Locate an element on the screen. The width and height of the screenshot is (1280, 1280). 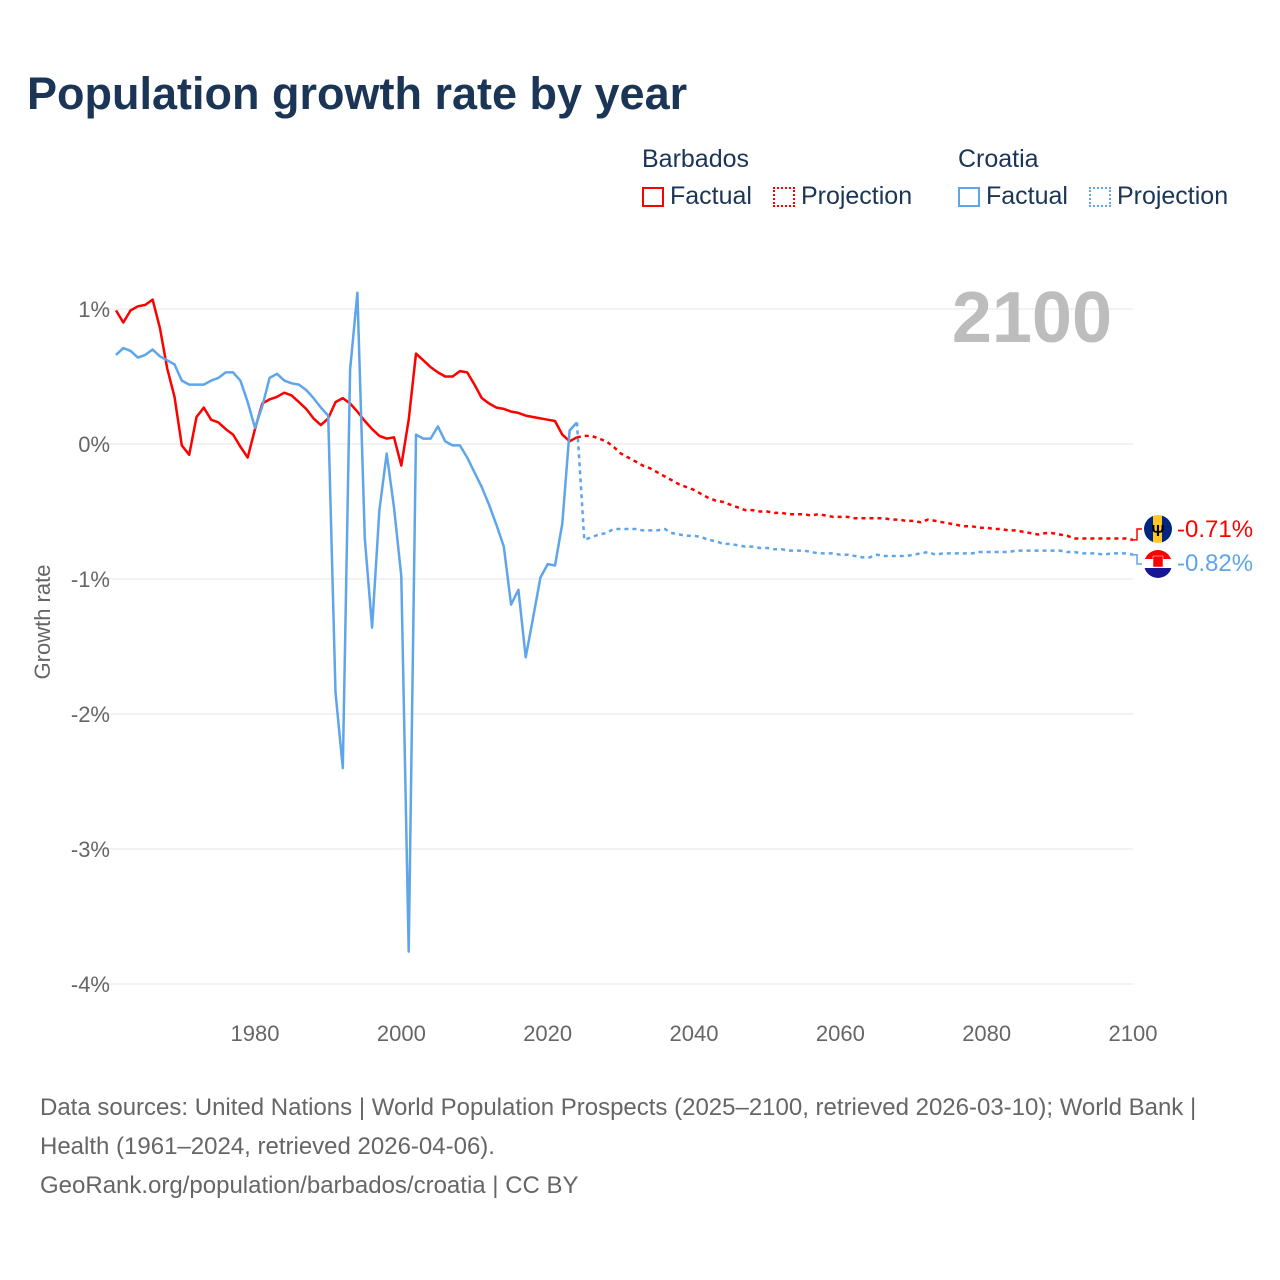
y-tick-label: -4% is located at coordinates (90, 984).